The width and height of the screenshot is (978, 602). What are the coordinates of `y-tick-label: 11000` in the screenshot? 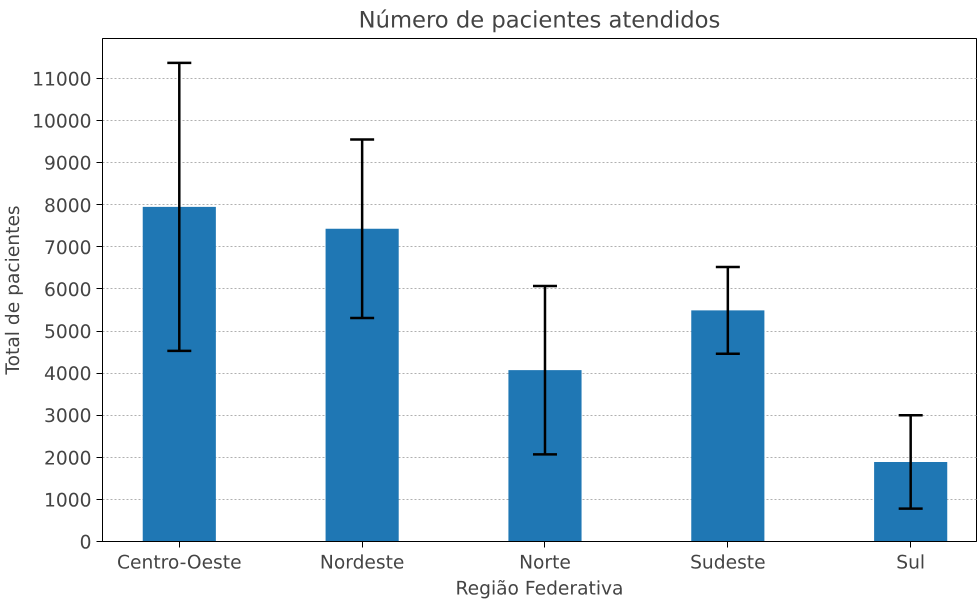 It's located at (62, 79).